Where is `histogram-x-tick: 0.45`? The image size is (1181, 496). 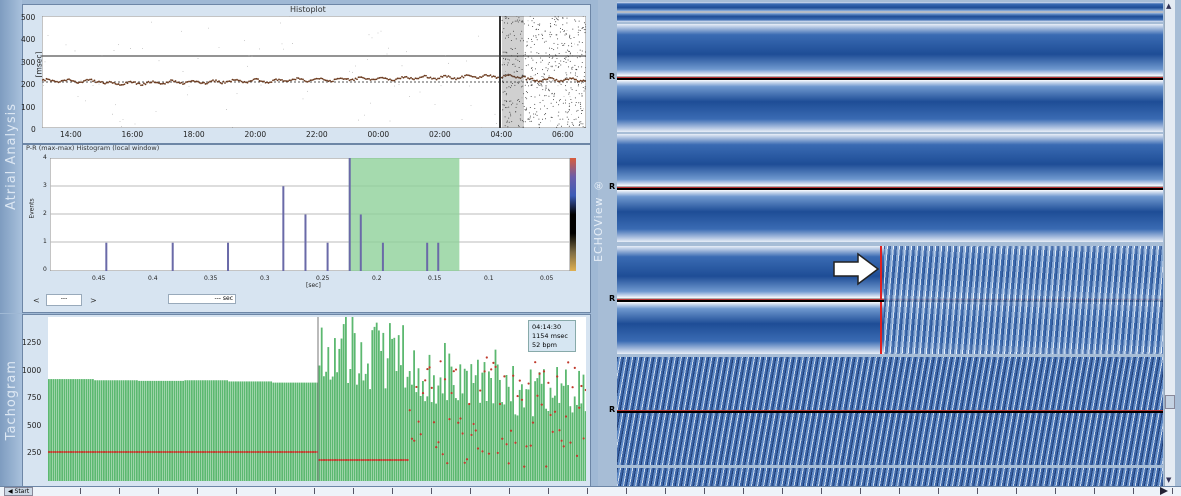 histogram-x-tick: 0.45 is located at coordinates (98, 278).